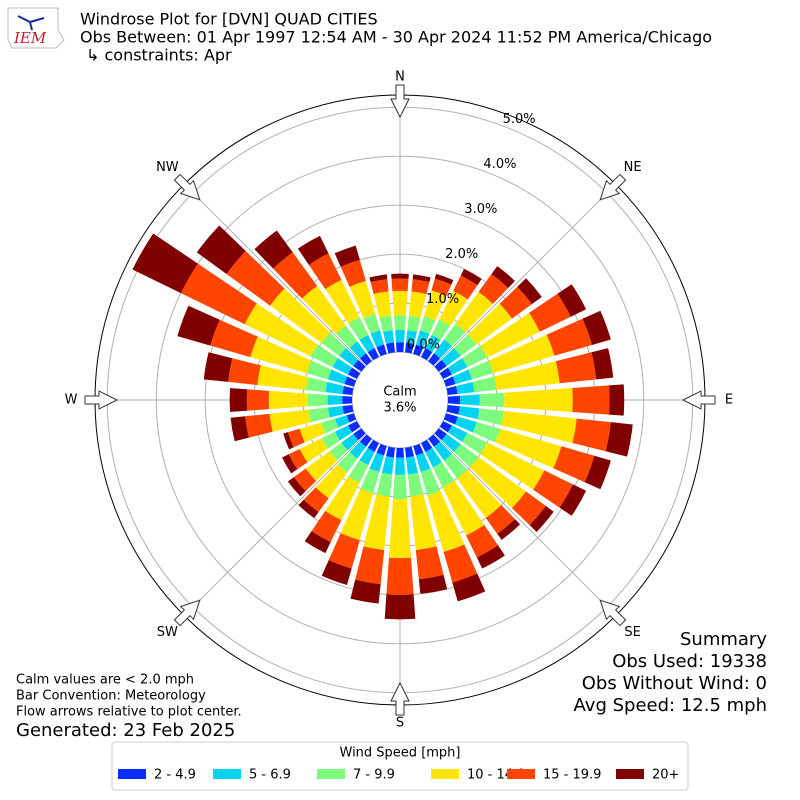 This screenshot has width=800, height=800. Describe the element at coordinates (400, 400) in the screenshot. I see `calm-circle` at that location.